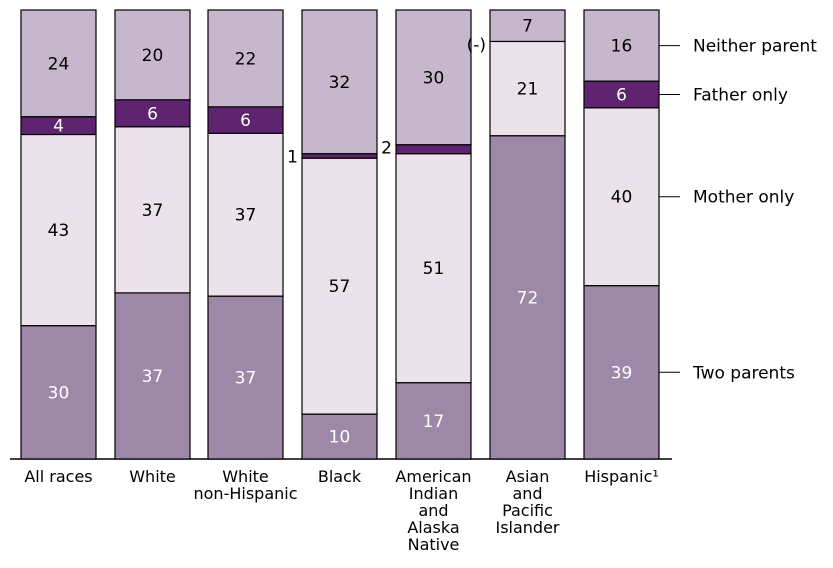 The height and width of the screenshot is (568, 833). Describe the element at coordinates (476, 45) in the screenshot. I see `data-label-father-only-asian-and-pacific-islander: (-)` at that location.